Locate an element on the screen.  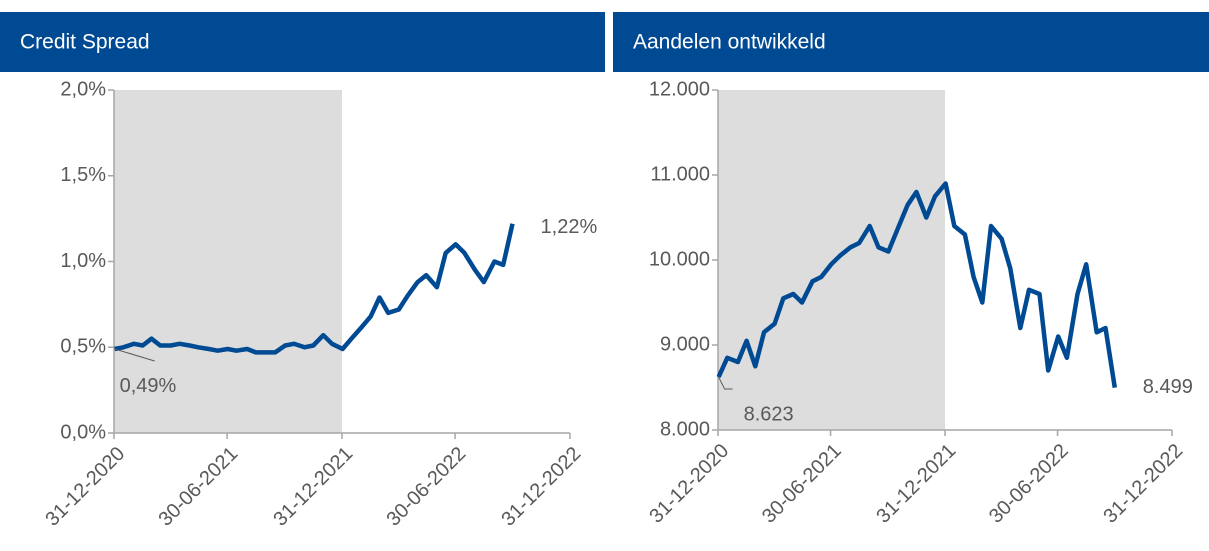
annotation-label: 8.499 is located at coordinates (1168, 387).